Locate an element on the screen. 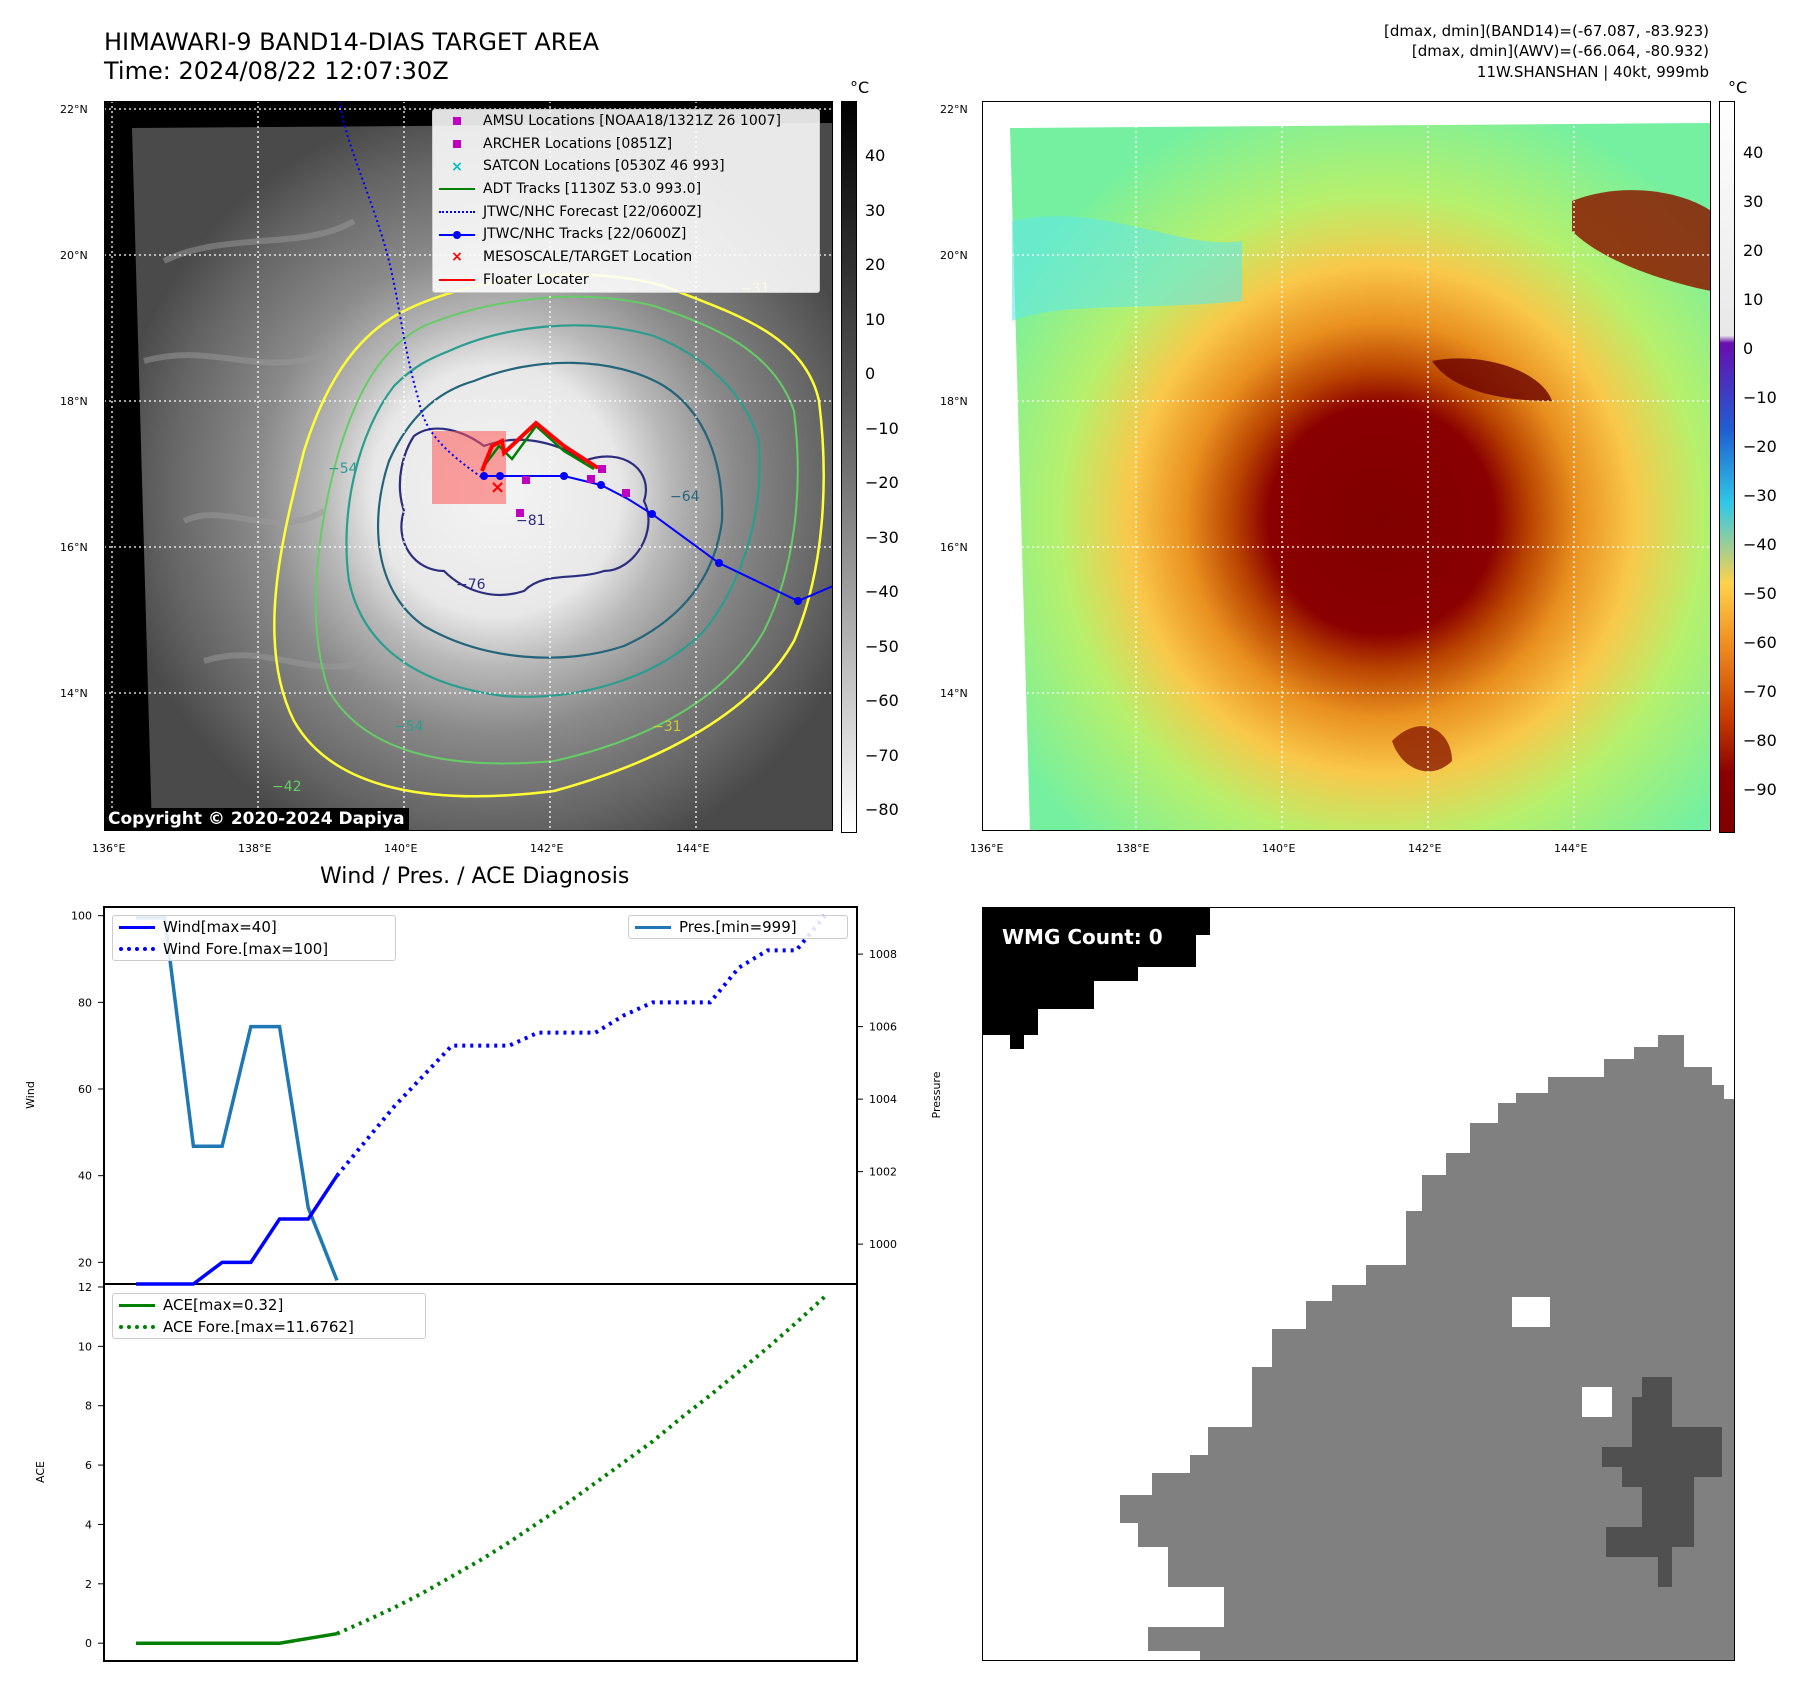 This screenshot has width=1797, height=1690. svg-text: −76 is located at coordinates (471, 585).